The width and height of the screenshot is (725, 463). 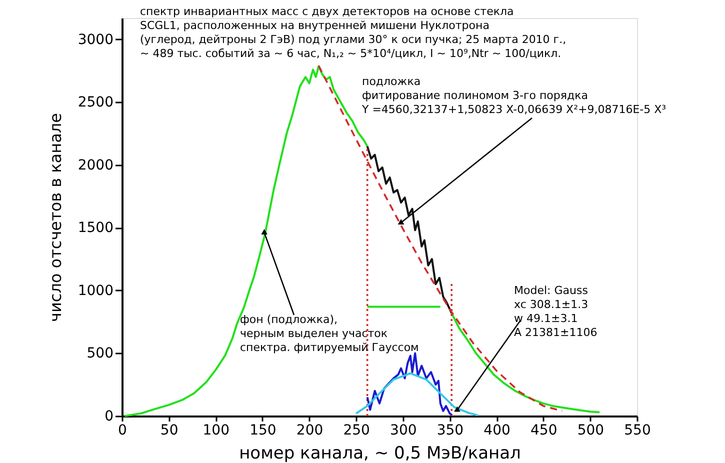 I want to click on x-tick-label: 50, so click(x=169, y=430).